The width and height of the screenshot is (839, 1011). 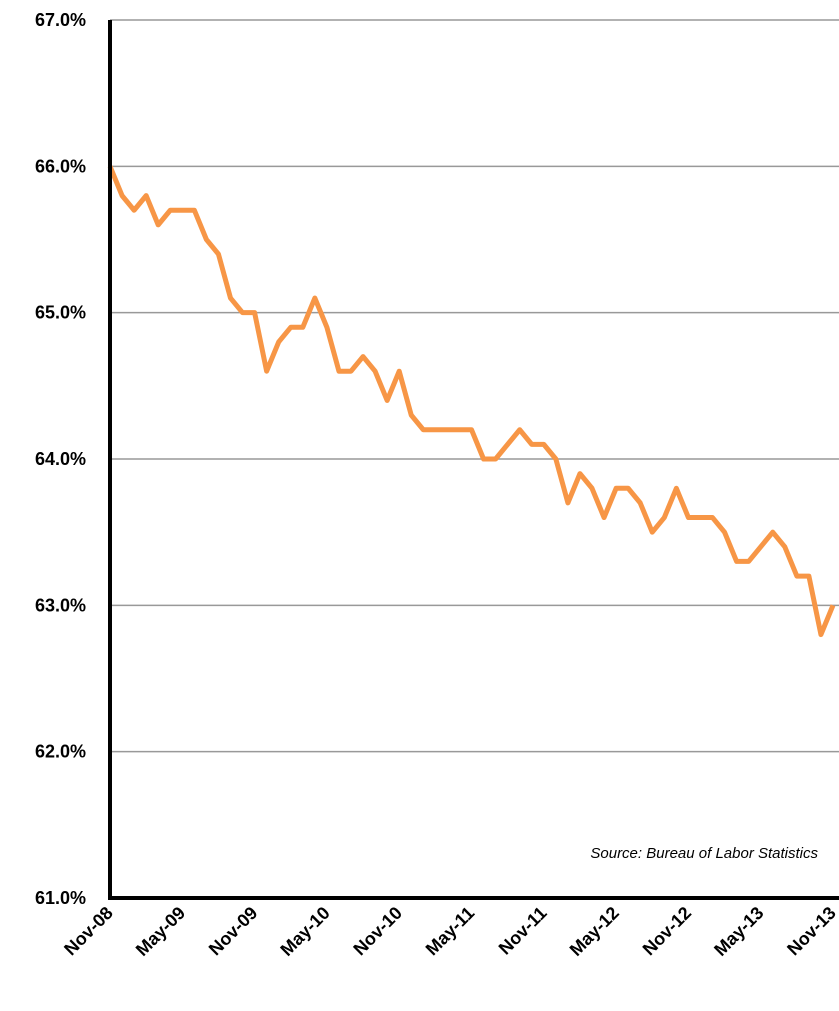 What do you see at coordinates (60, 898) in the screenshot?
I see `y-tick-label: 61.0%` at bounding box center [60, 898].